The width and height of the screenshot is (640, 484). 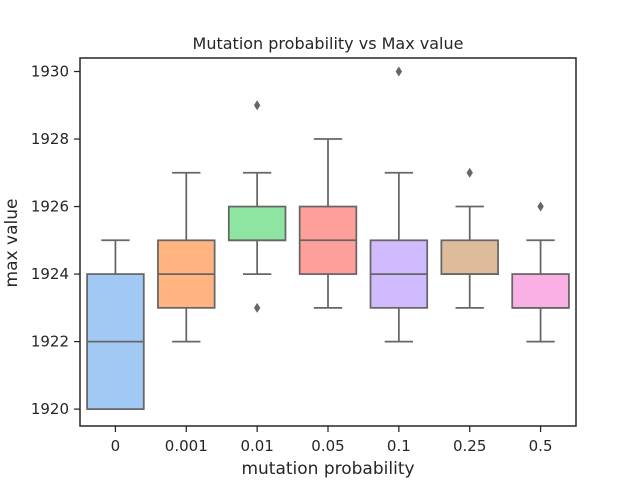 What do you see at coordinates (186, 446) in the screenshot?
I see `x-tick-label: 0.001` at bounding box center [186, 446].